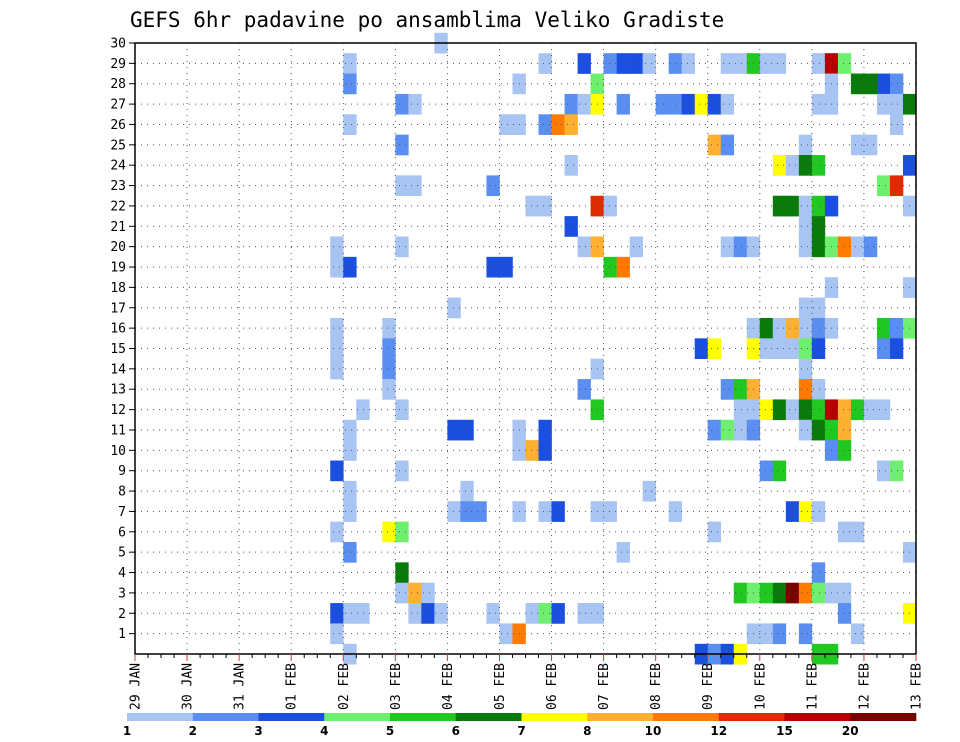 This screenshot has height=742, width=960. Describe the element at coordinates (500, 686) in the screenshot. I see `x-tick-label: 05 FEB` at that location.